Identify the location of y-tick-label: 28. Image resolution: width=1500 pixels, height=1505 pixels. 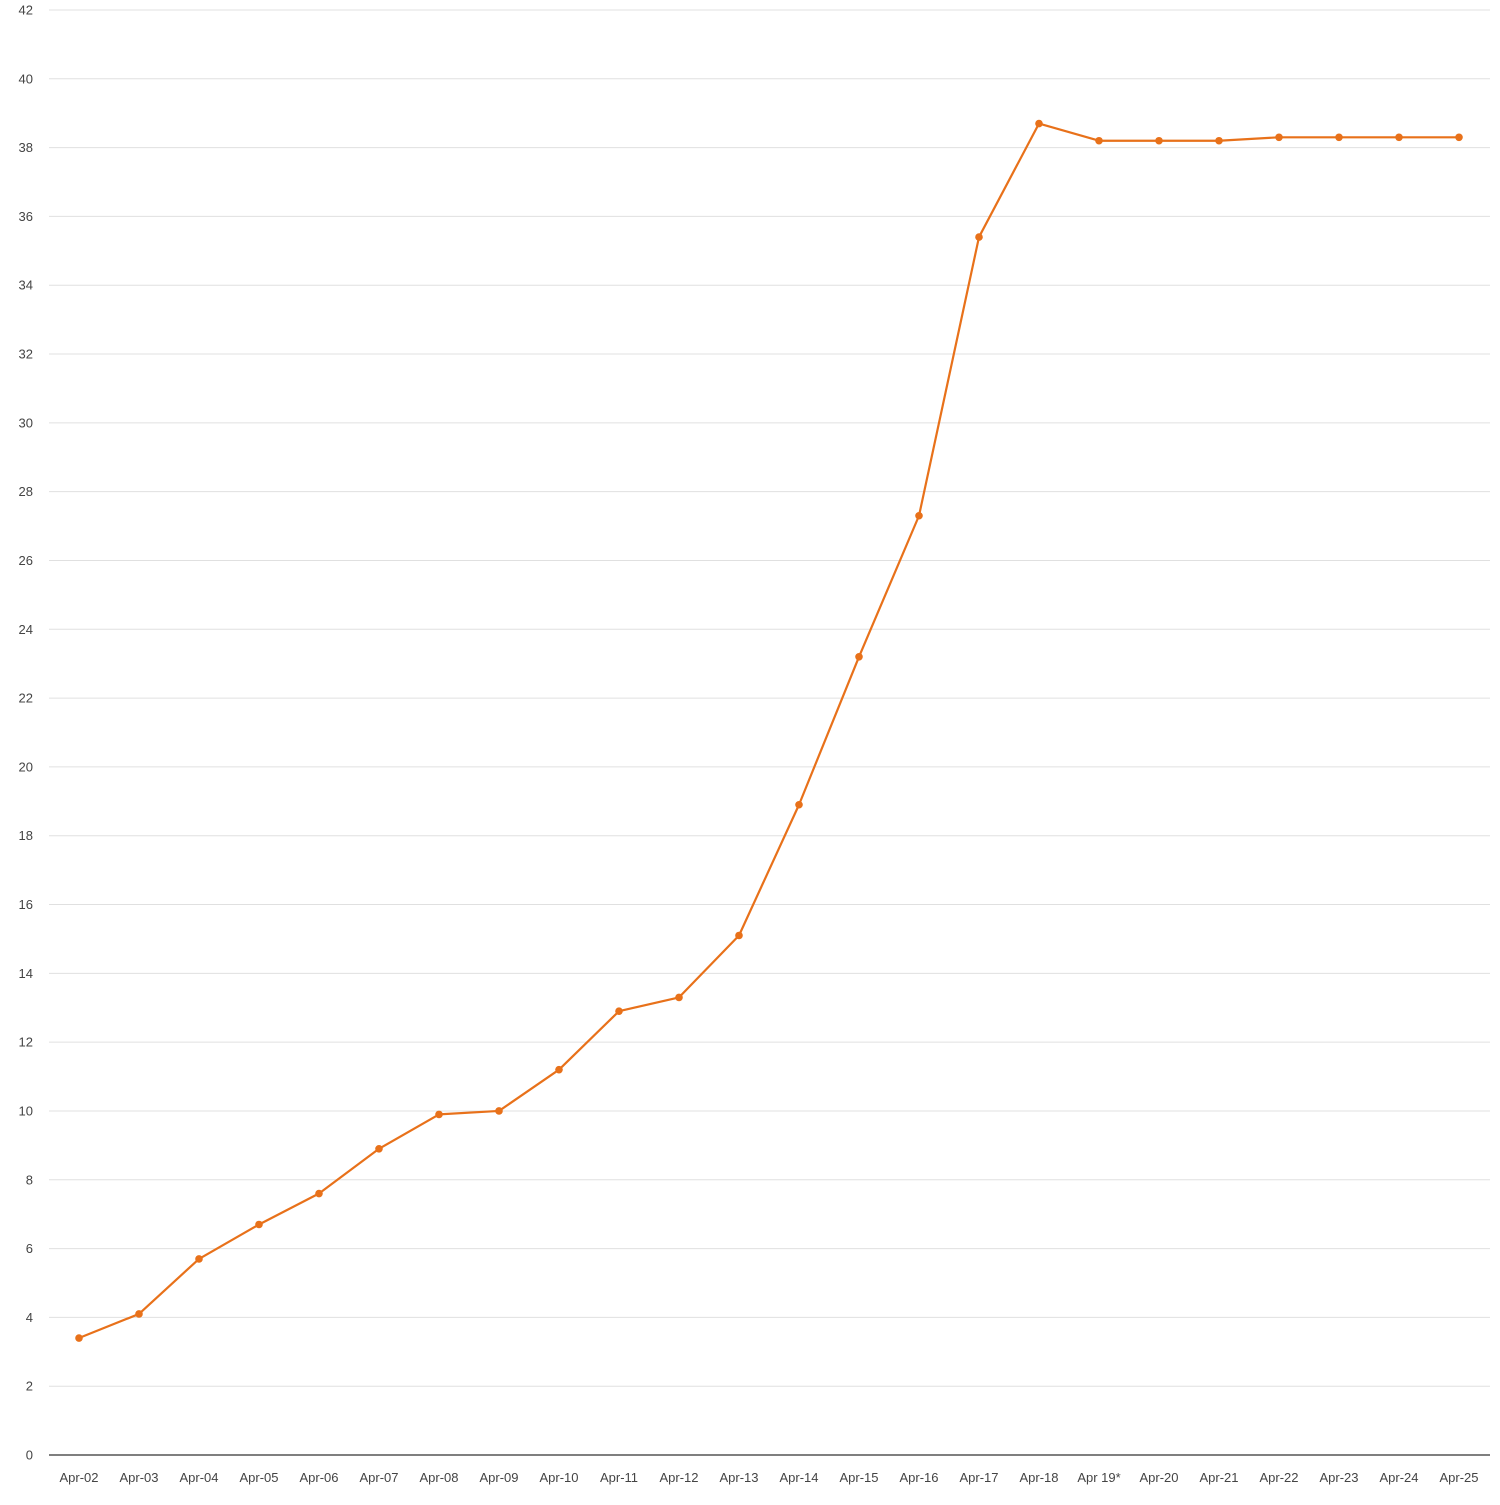
(26, 491).